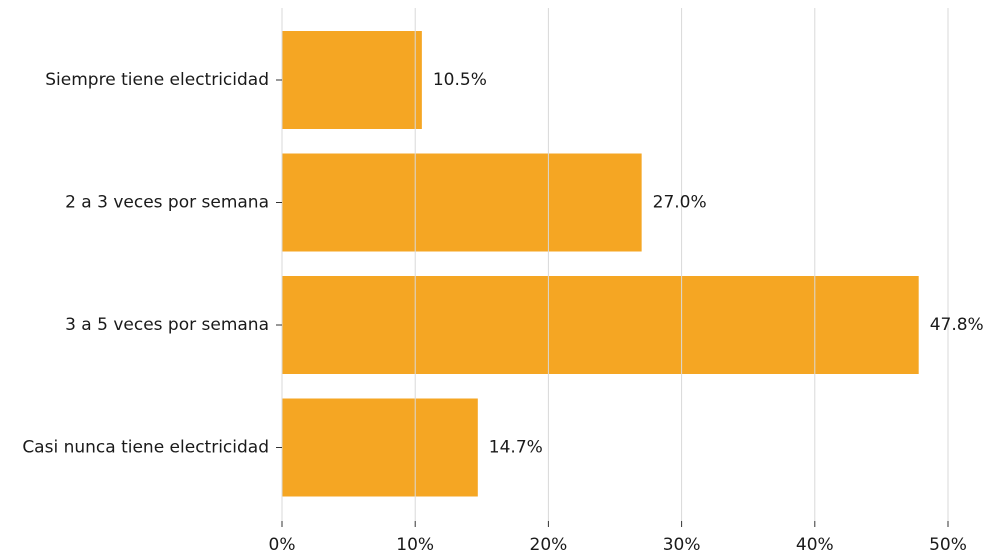 Image resolution: width=1007 pixels, height=558 pixels. What do you see at coordinates (948, 544) in the screenshot?
I see `x-tick-label: 50%` at bounding box center [948, 544].